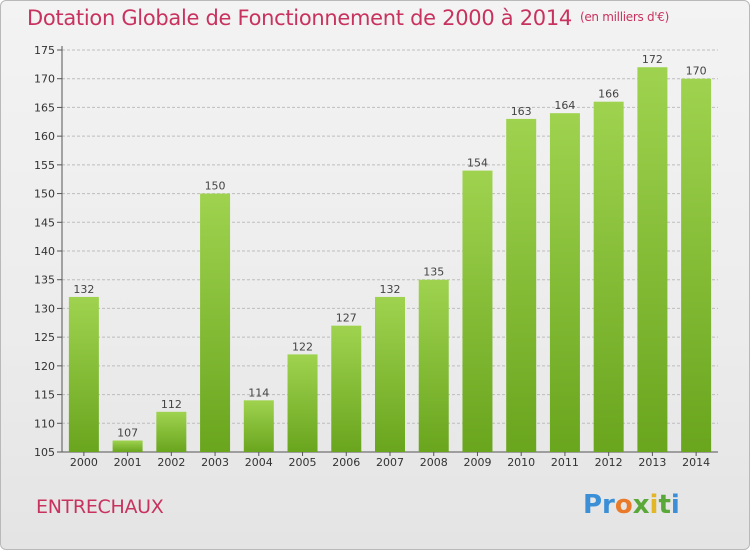 This screenshot has width=750, height=550. I want to click on x-tick-label: 2006, so click(346, 462).